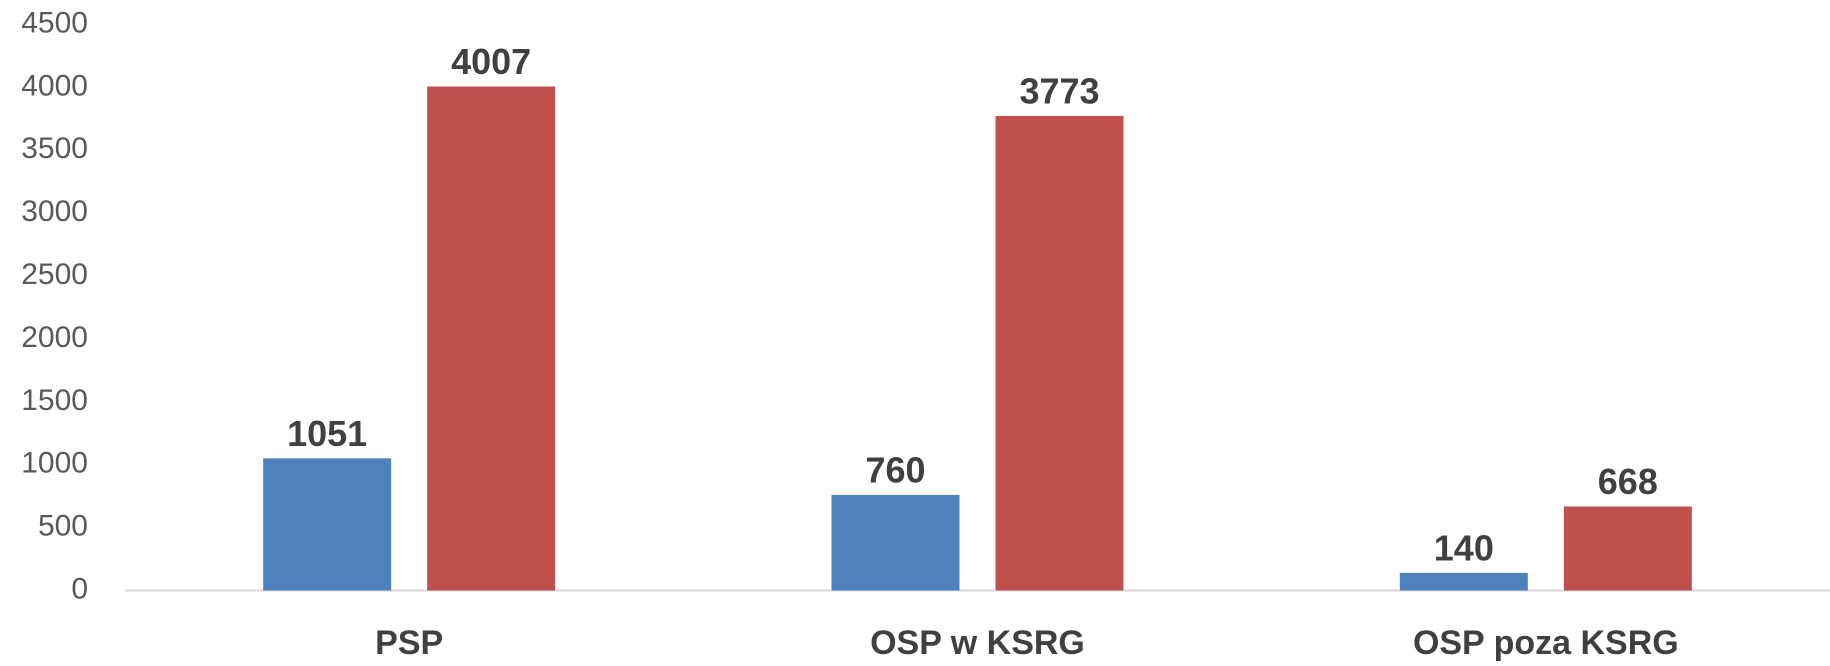  I want to click on y-tick-label: 3000, so click(54, 211).